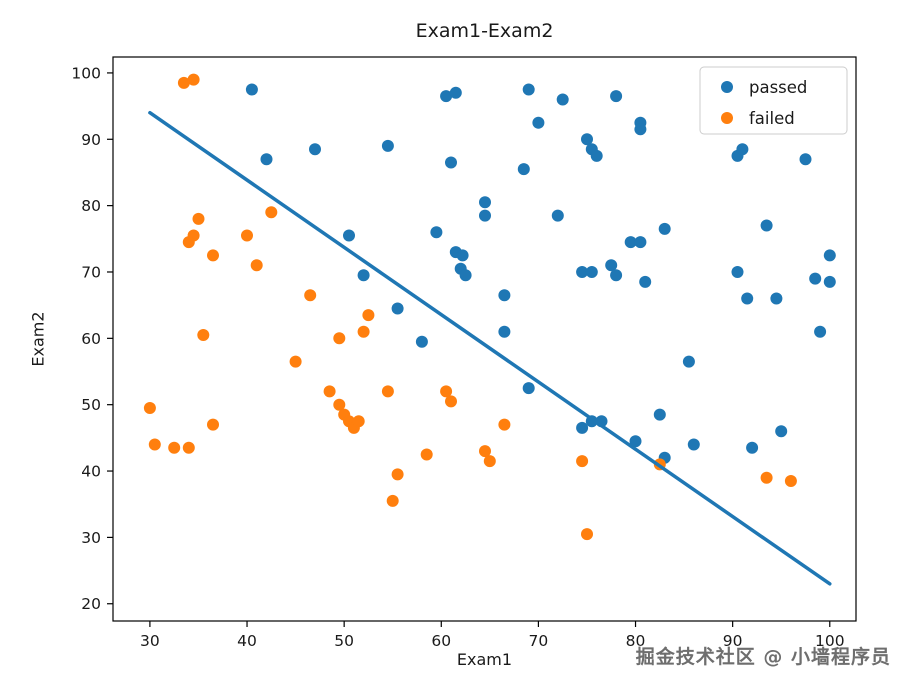 The height and width of the screenshot is (694, 903). What do you see at coordinates (38, 339) in the screenshot?
I see `y-axis-label: Exam2` at bounding box center [38, 339].